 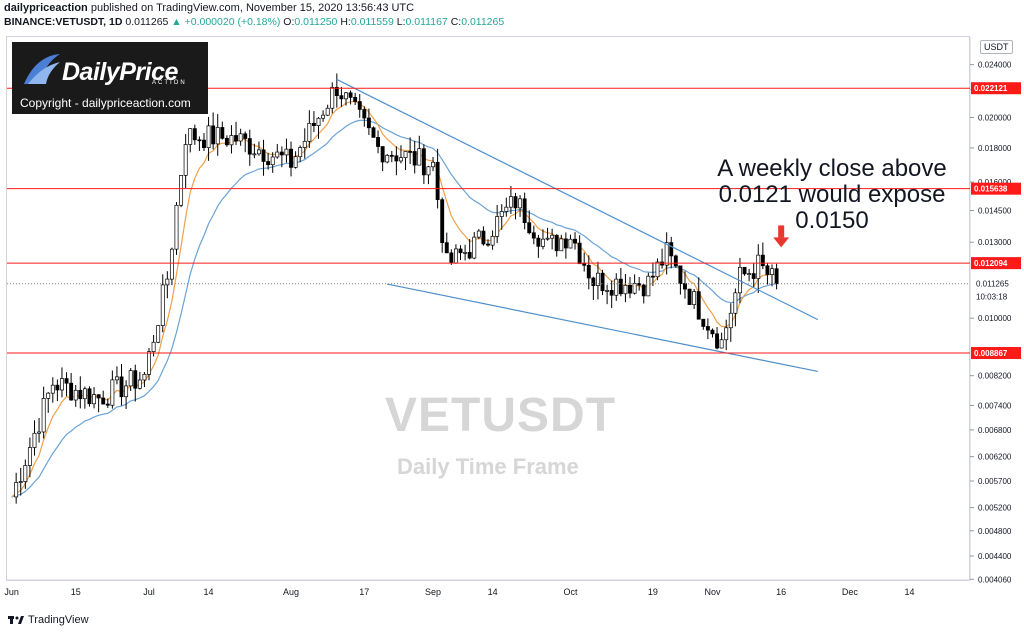 I want to click on y-tick-label: 0.018000, so click(x=995, y=148).